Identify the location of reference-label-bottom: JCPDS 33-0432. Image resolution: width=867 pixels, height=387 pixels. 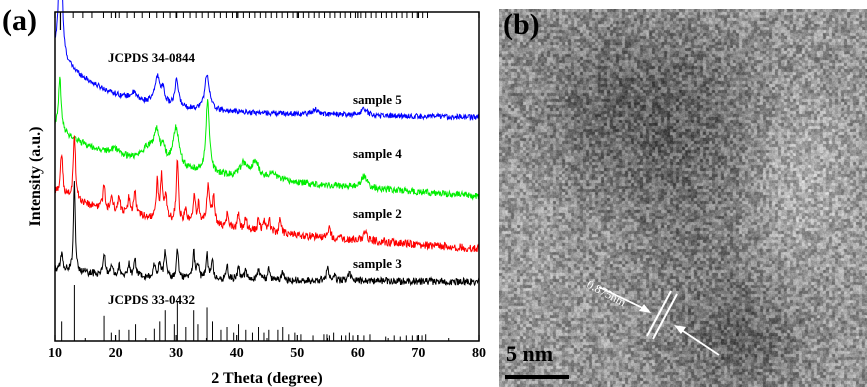
(151, 299).